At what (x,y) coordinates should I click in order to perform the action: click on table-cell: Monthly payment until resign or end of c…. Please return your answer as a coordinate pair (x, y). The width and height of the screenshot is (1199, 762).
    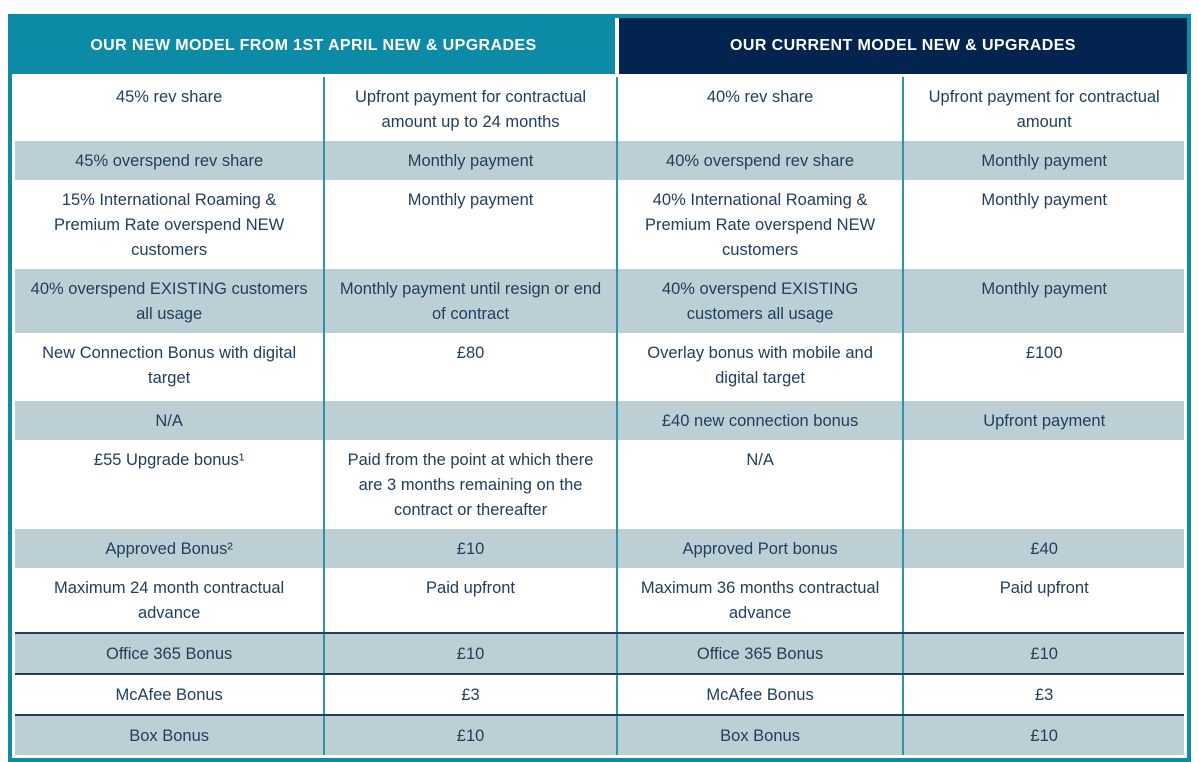
    Looking at the image, I should click on (470, 301).